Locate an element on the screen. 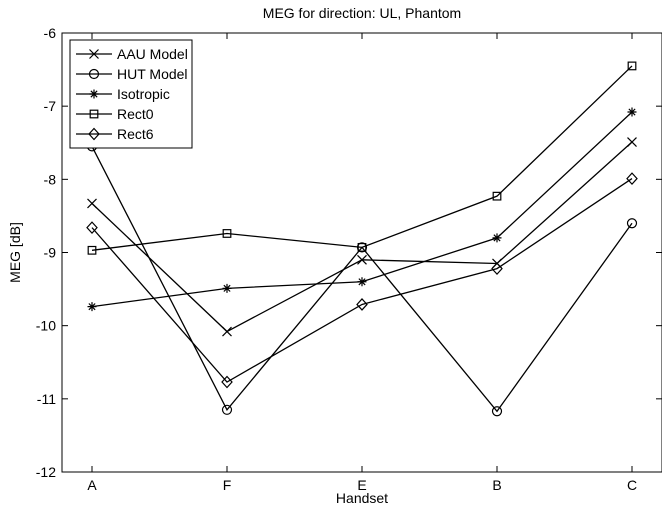 Image resolution: width=662 pixels, height=510 pixels. y-tick-label: -6 is located at coordinates (50, 33).